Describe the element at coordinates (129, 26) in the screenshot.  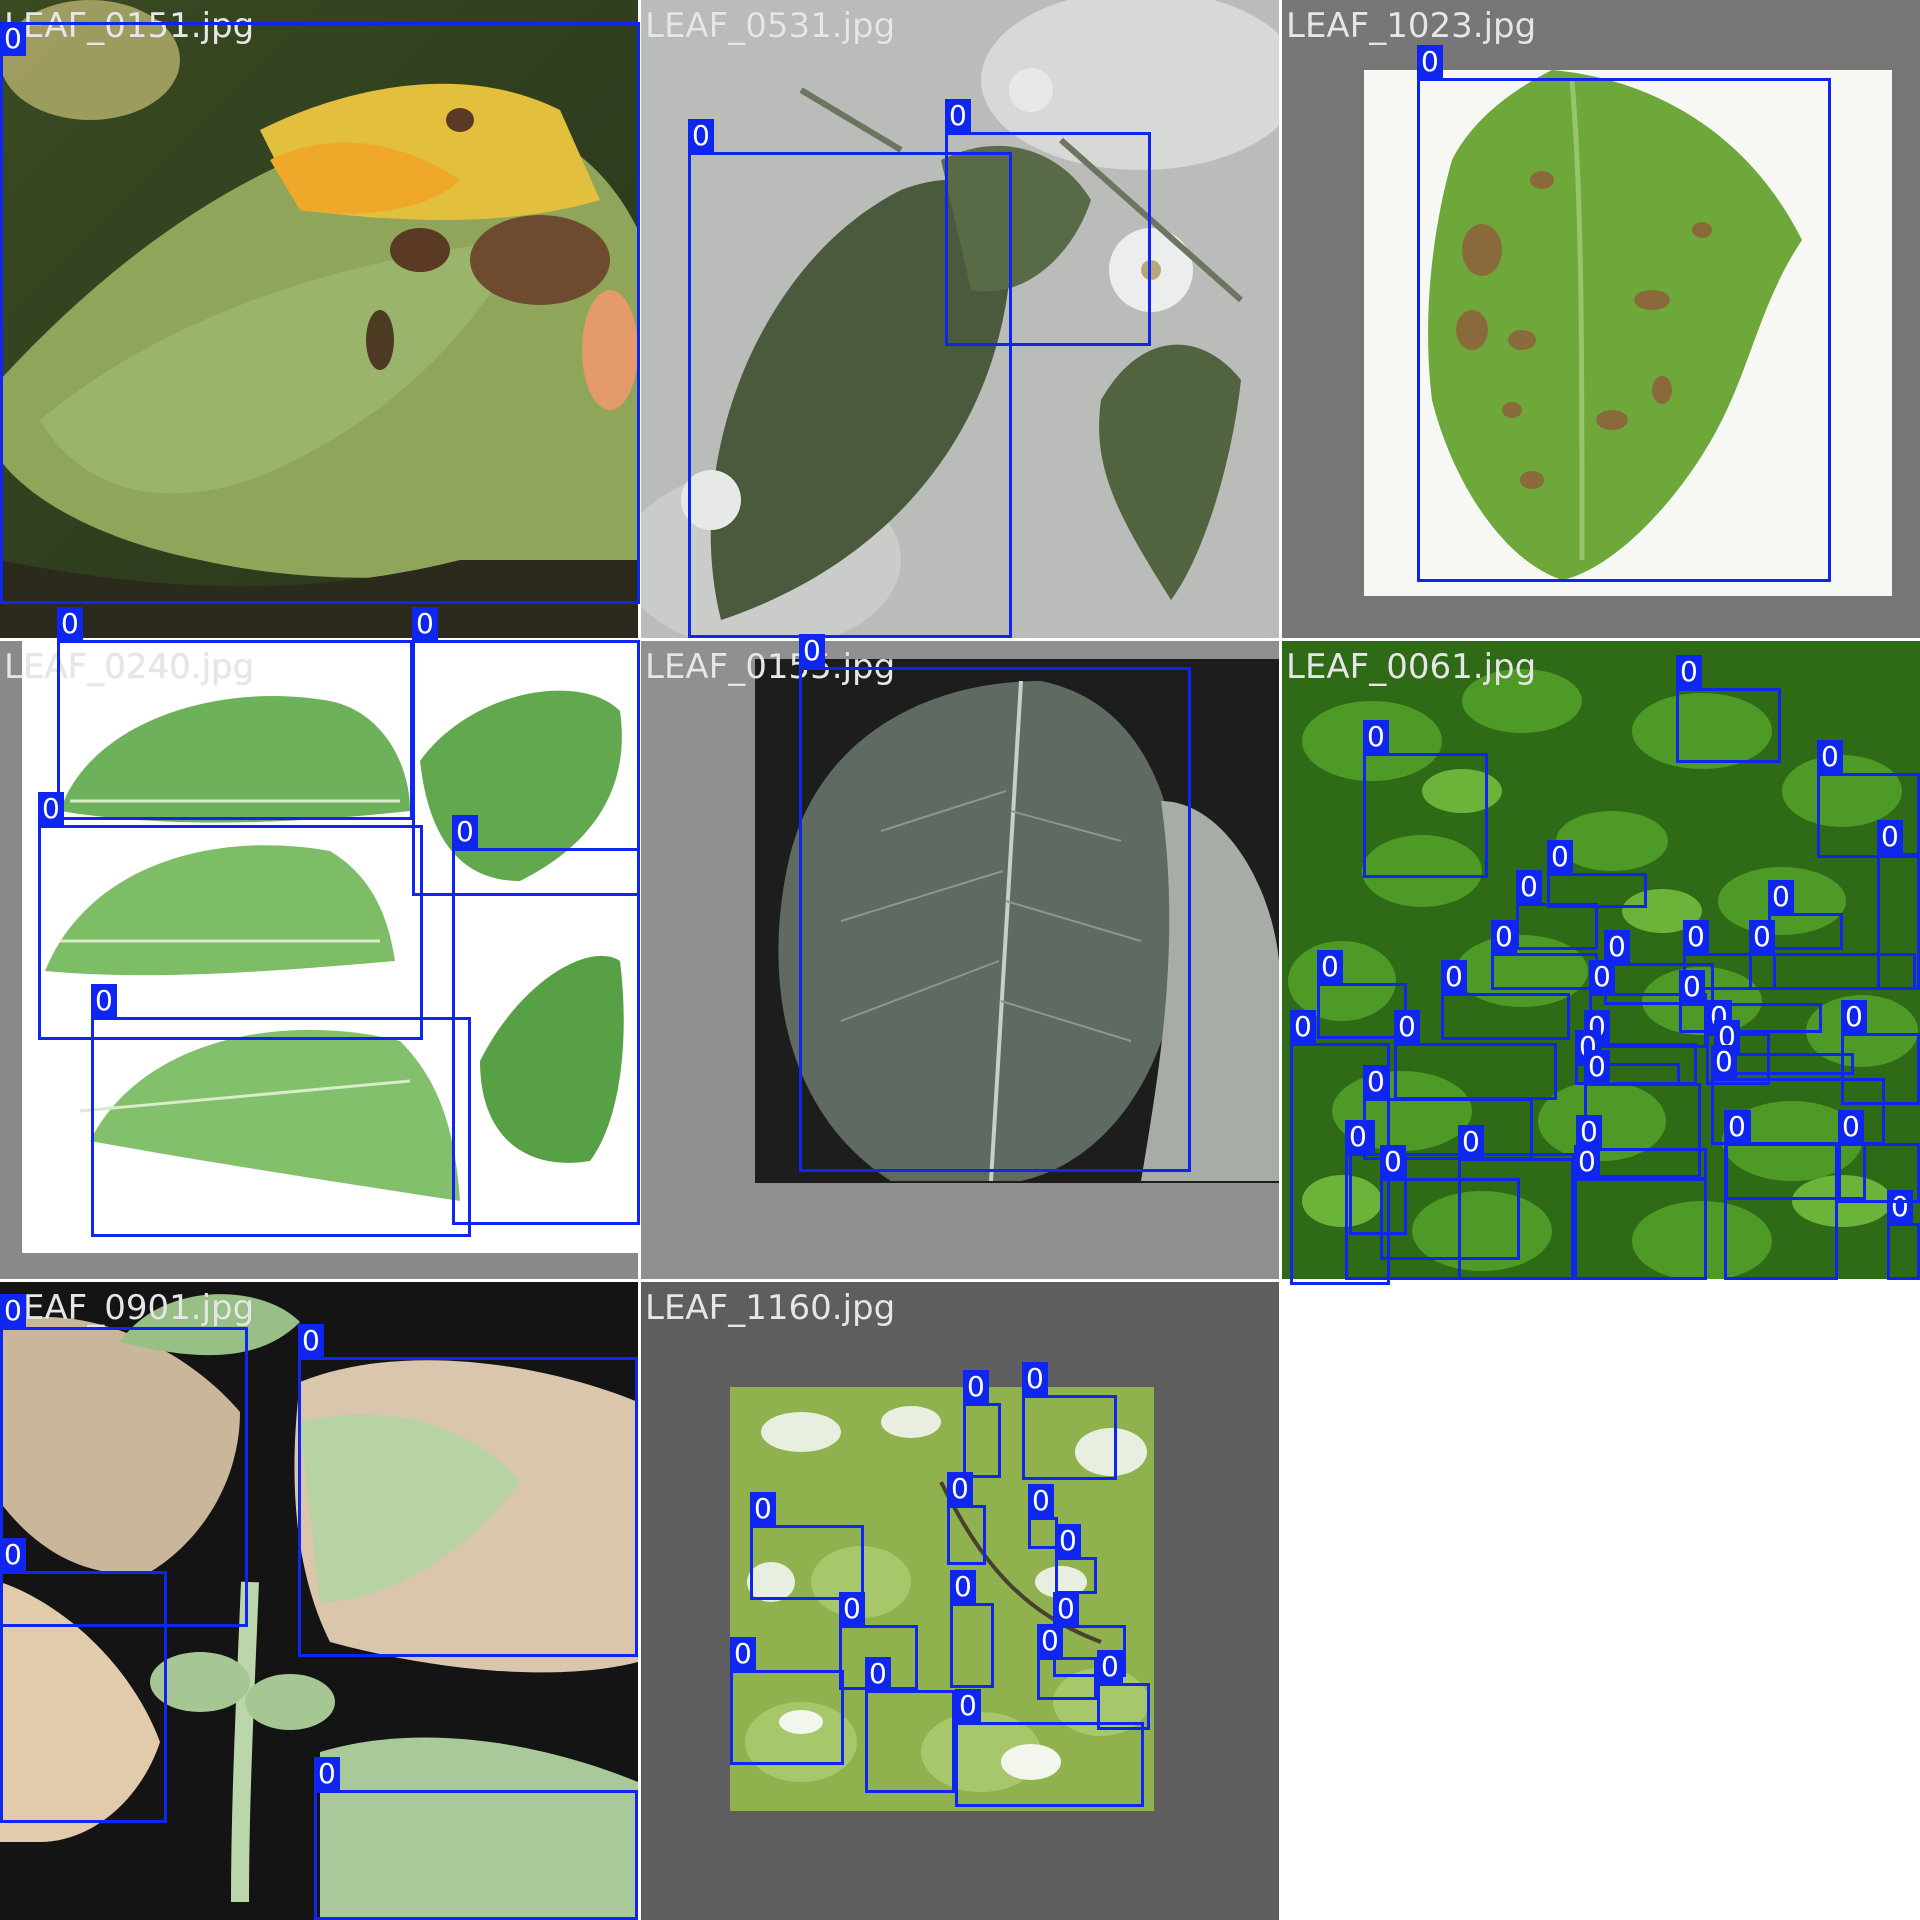
I see `image-filename: LEAF_0151.jpg` at that location.